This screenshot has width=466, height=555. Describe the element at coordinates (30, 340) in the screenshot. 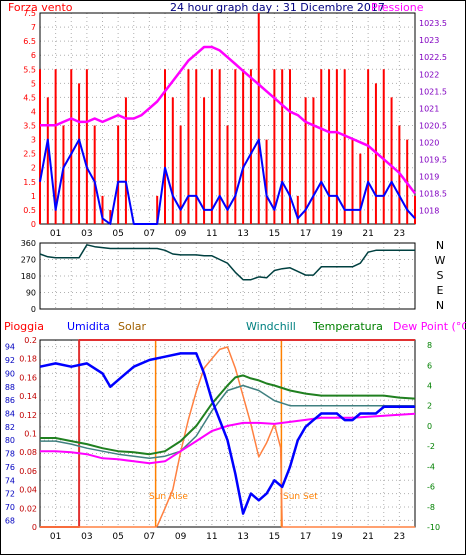

I see `rain-tick-label: 0.2` at that location.